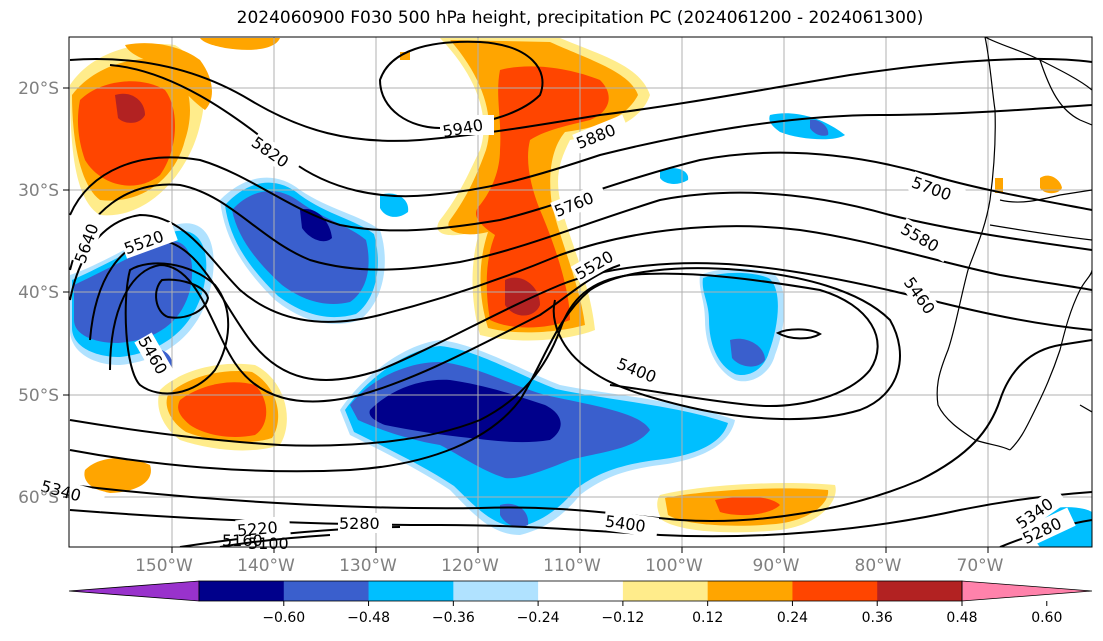 The image size is (1103, 641). I want to click on latitude-axis: 20°S 30°S 40°S 50°S 60°S, so click(43, 293).